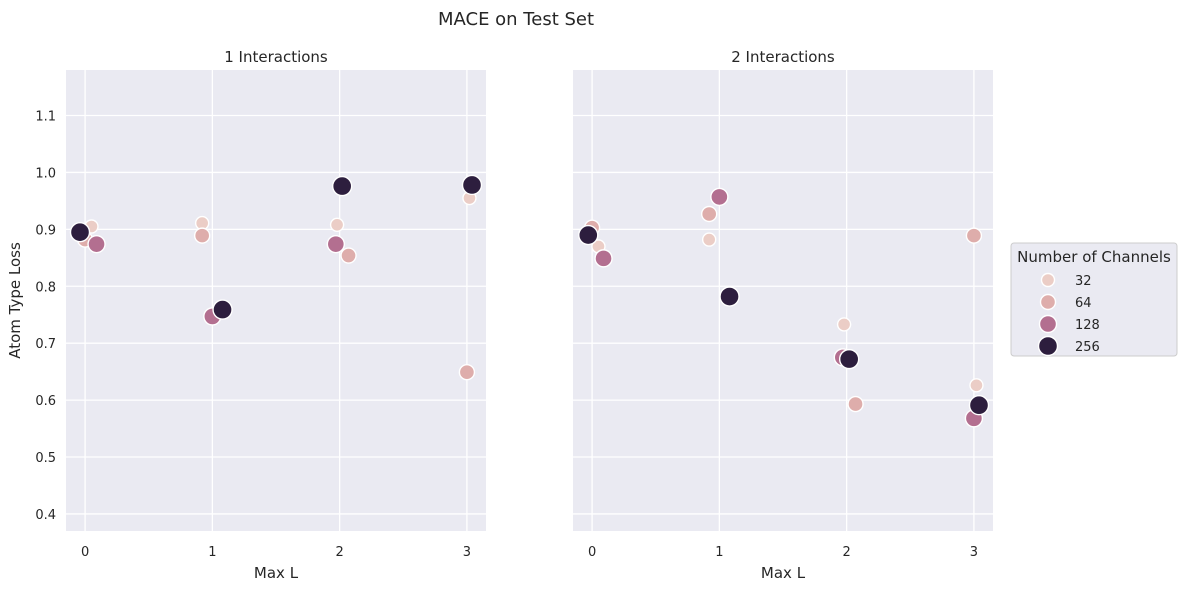  What do you see at coordinates (45, 458) in the screenshot?
I see `y-tick-label: 0.5` at bounding box center [45, 458].